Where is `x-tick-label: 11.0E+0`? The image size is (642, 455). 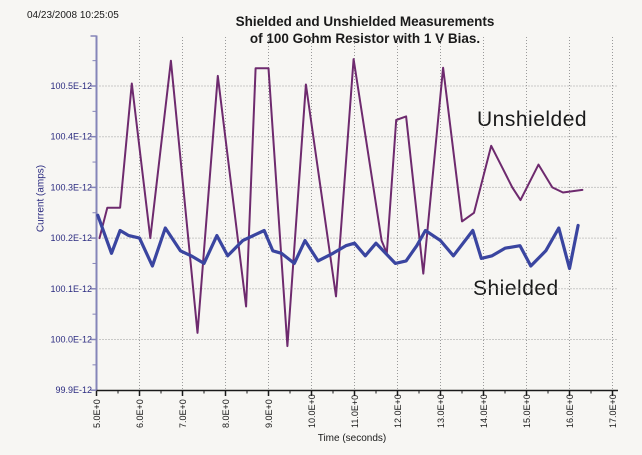 x-tick-label: 11.0E+0 is located at coordinates (355, 411).